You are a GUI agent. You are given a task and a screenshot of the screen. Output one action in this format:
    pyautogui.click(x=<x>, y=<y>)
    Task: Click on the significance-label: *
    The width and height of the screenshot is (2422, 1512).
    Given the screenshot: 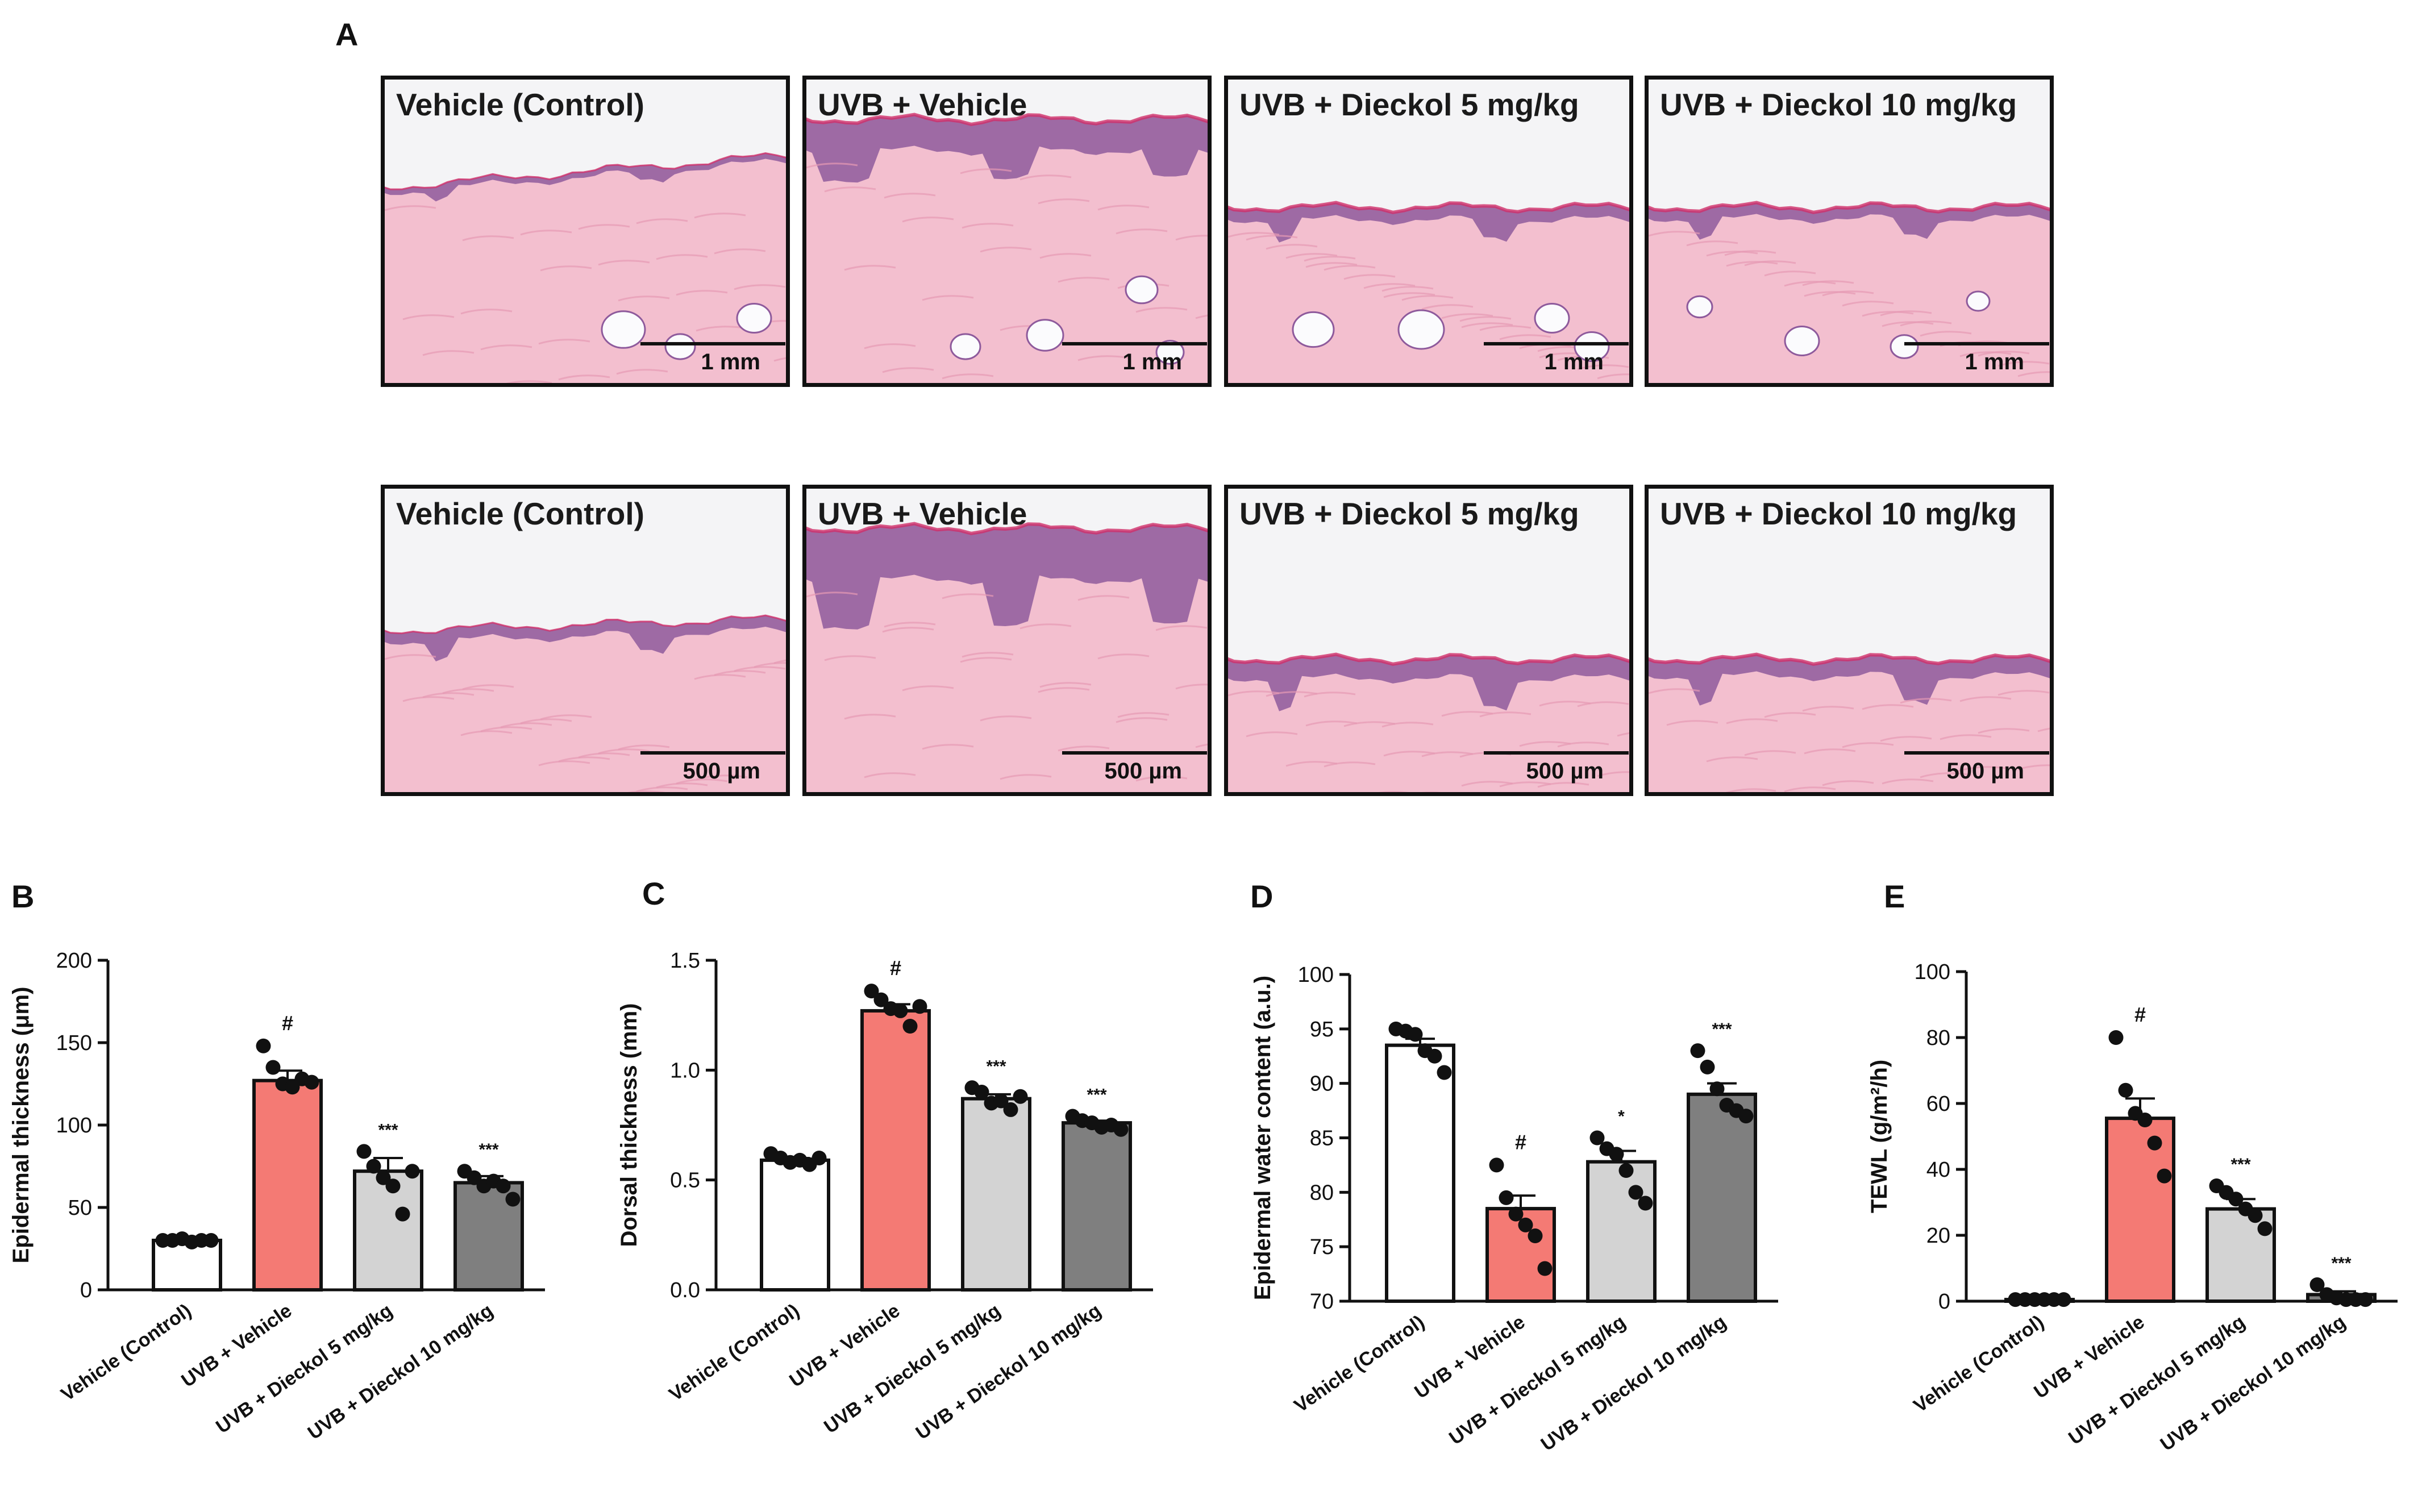 What is the action you would take?
    pyautogui.click(x=1621, y=1116)
    